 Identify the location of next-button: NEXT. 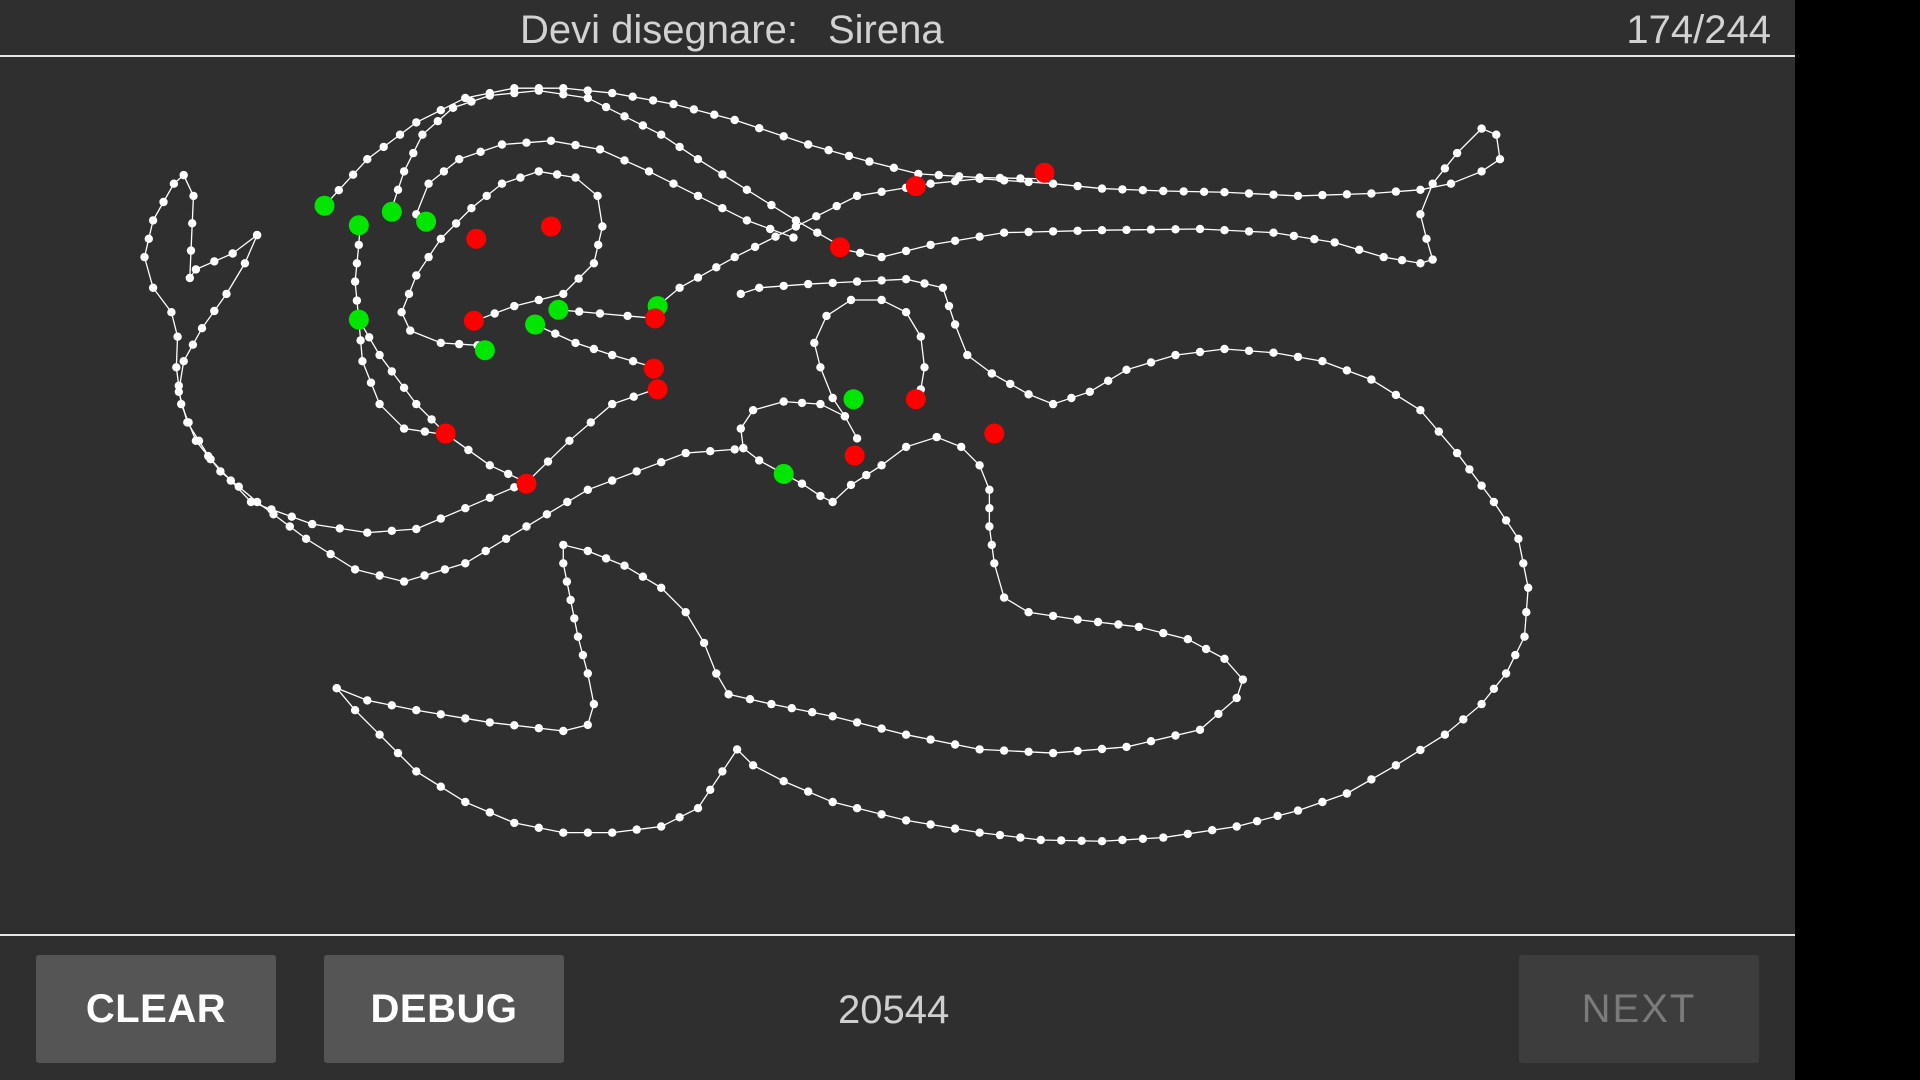
(1639, 1009).